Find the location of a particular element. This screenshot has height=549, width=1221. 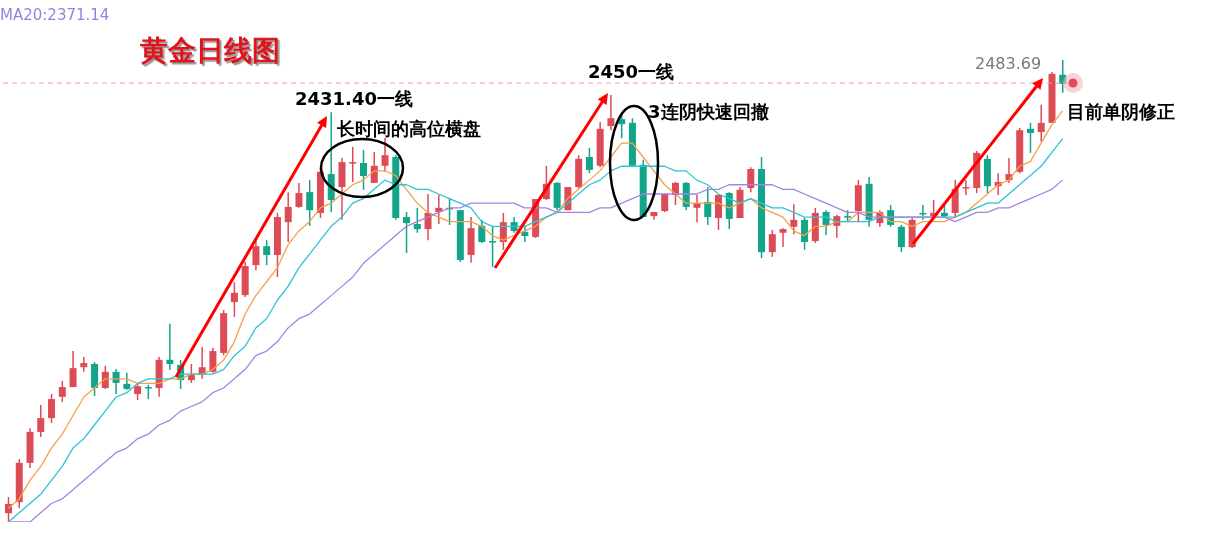

chart-title: 黄金日线图 is located at coordinates (210, 51).